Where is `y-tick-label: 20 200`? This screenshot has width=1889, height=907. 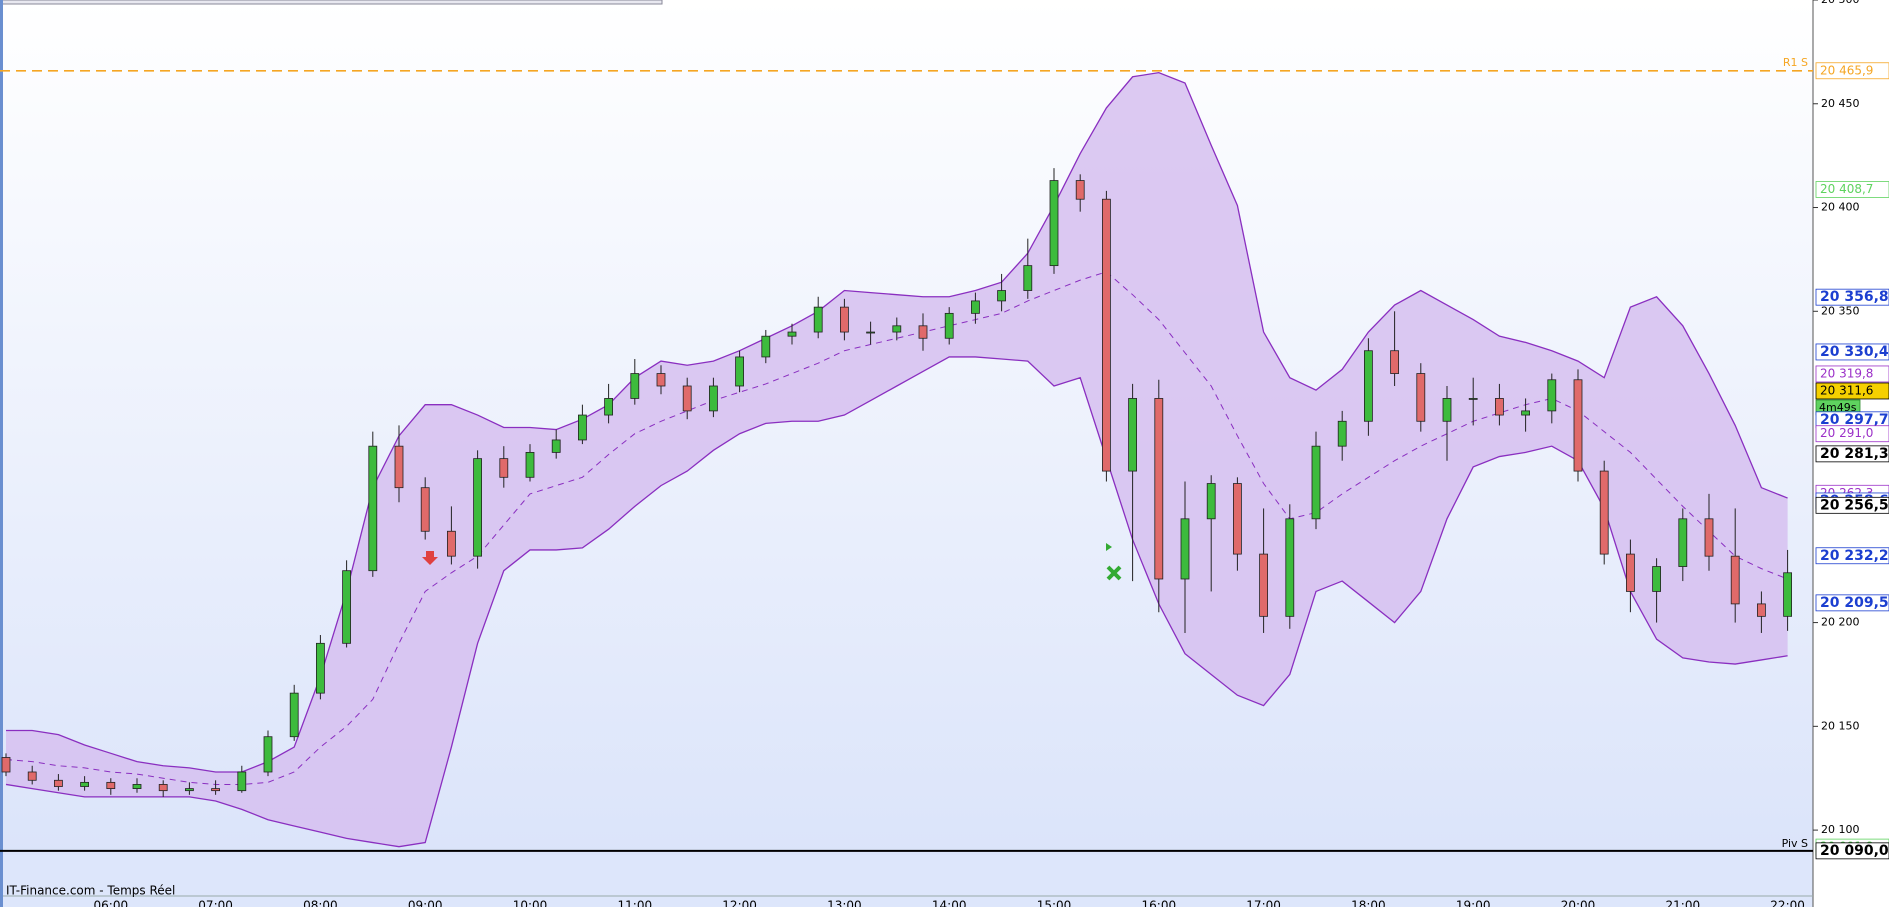
y-tick-label: 20 200 is located at coordinates (1840, 622).